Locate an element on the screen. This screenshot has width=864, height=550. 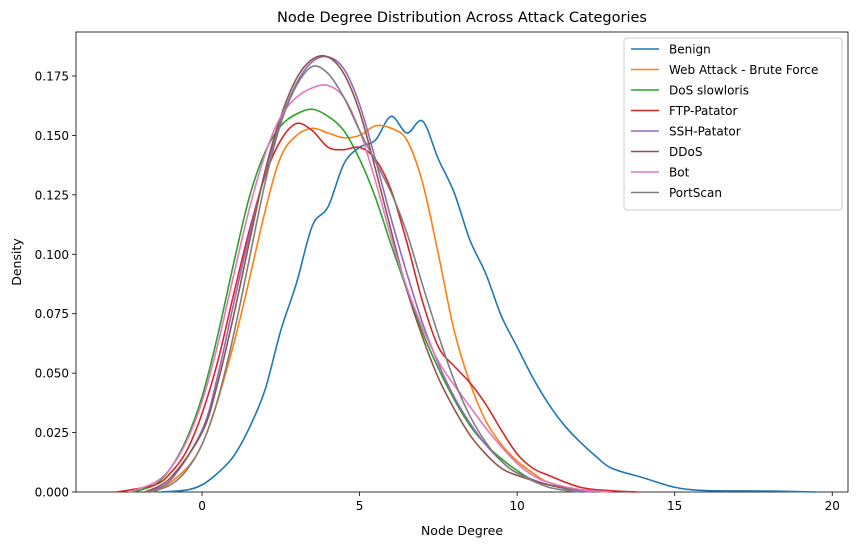
y-tick-label: 0.100 is located at coordinates (52, 255).